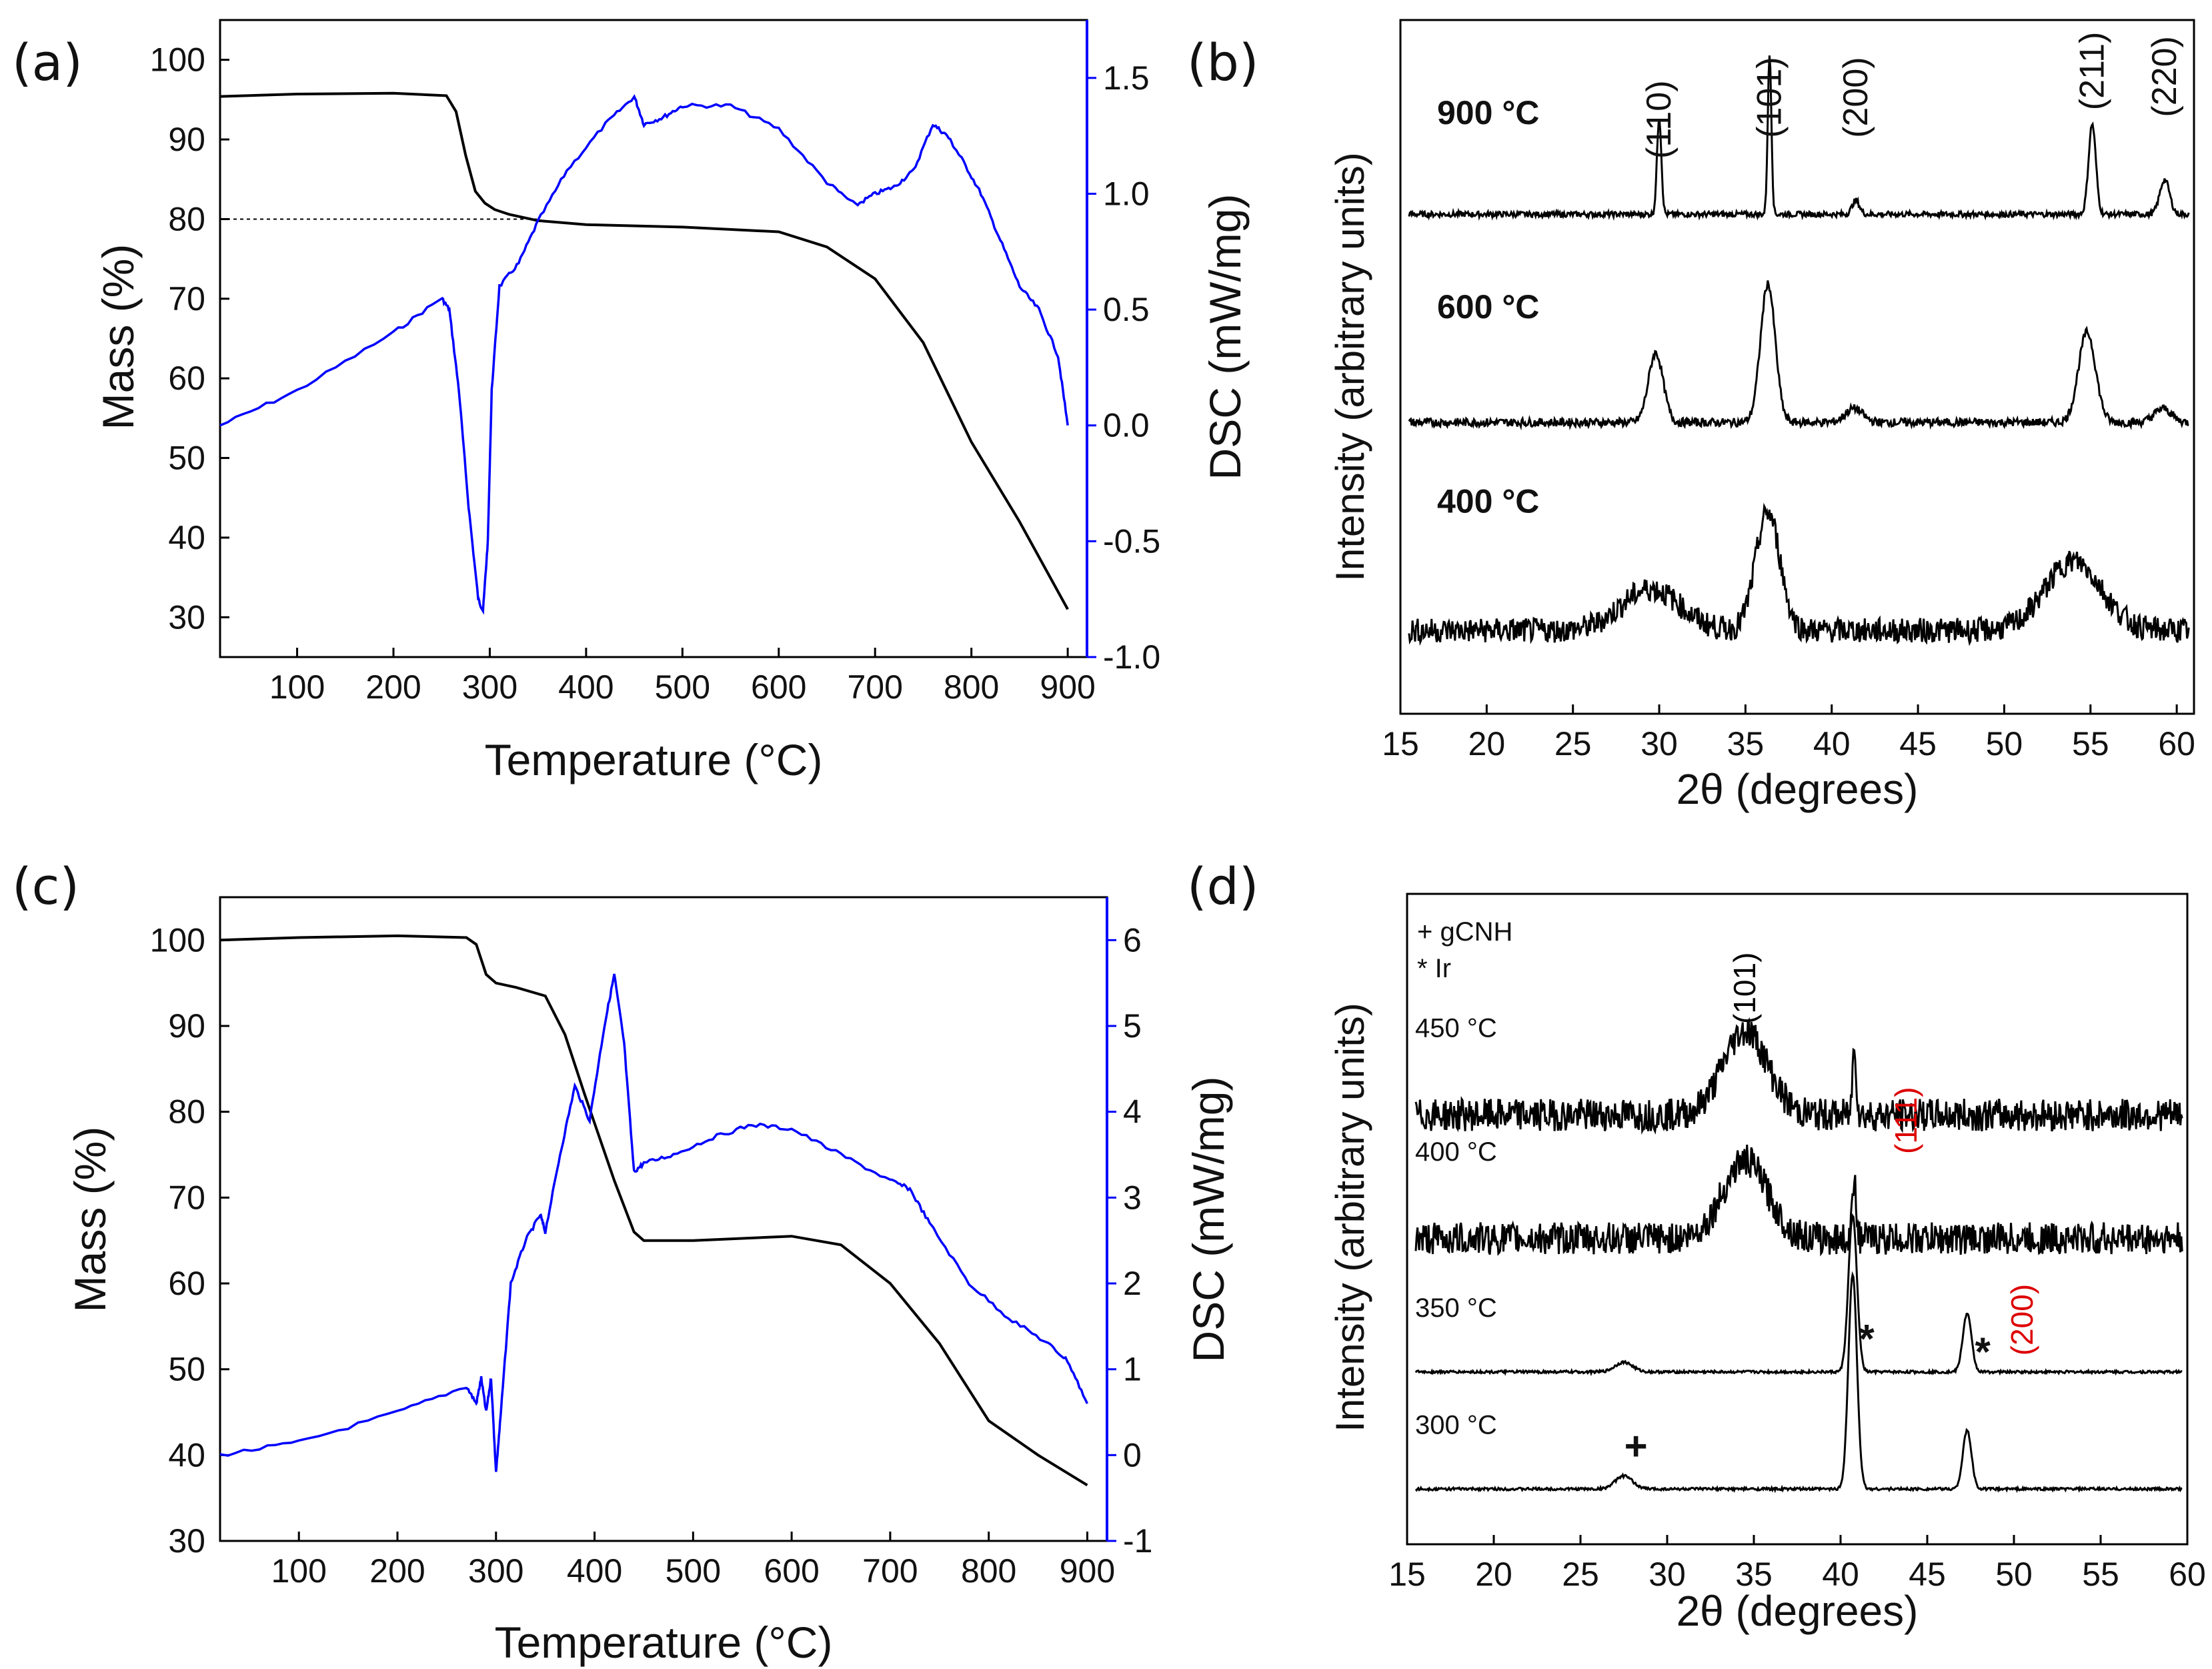 The width and height of the screenshot is (2212, 1669). Describe the element at coordinates (186, 1112) in the screenshot. I see `y-tick-label: 80` at that location.